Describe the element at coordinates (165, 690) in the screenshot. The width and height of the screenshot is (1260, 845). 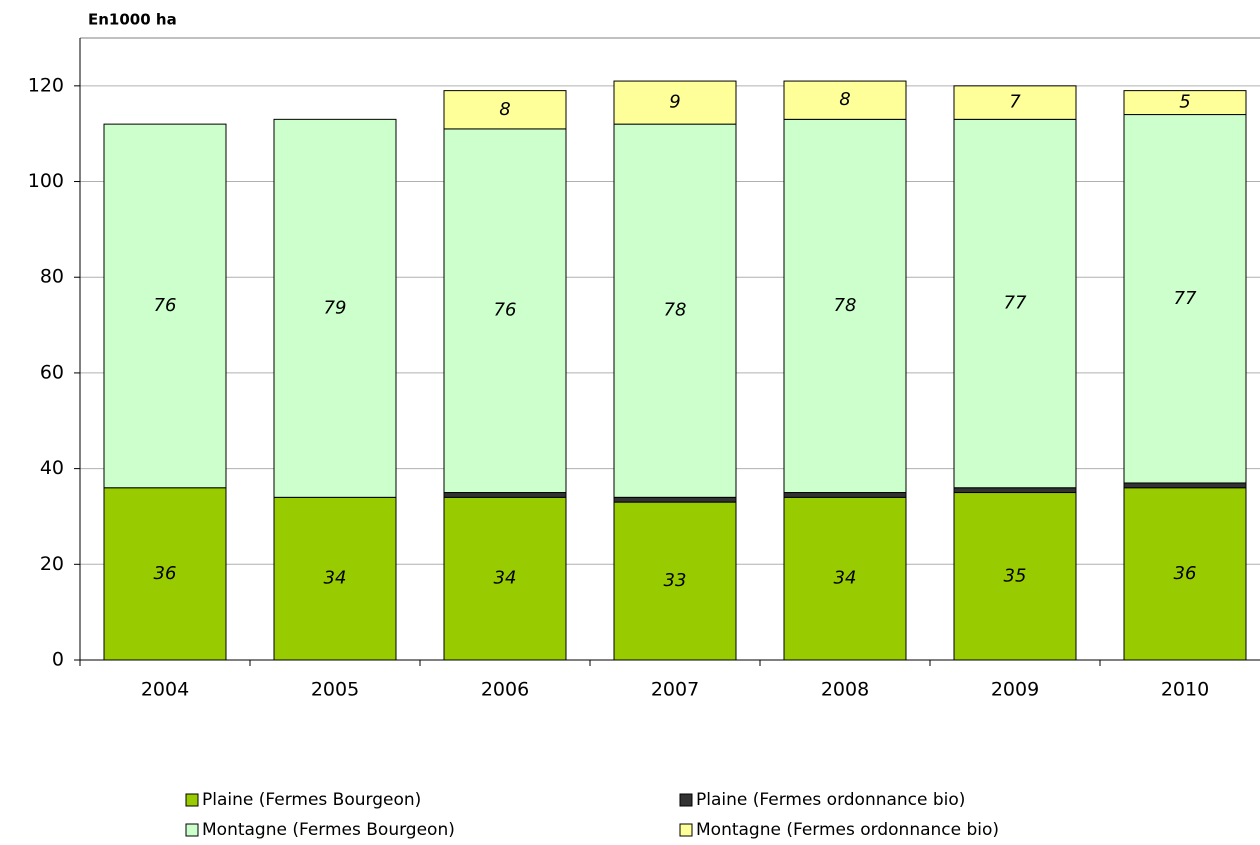
I see `x-tick-label: 2004` at that location.